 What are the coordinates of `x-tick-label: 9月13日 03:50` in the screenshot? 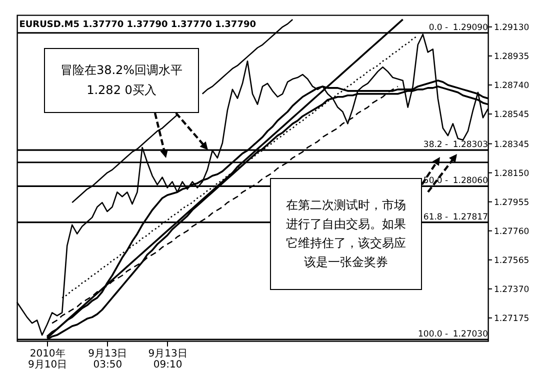 It's located at (108, 359).